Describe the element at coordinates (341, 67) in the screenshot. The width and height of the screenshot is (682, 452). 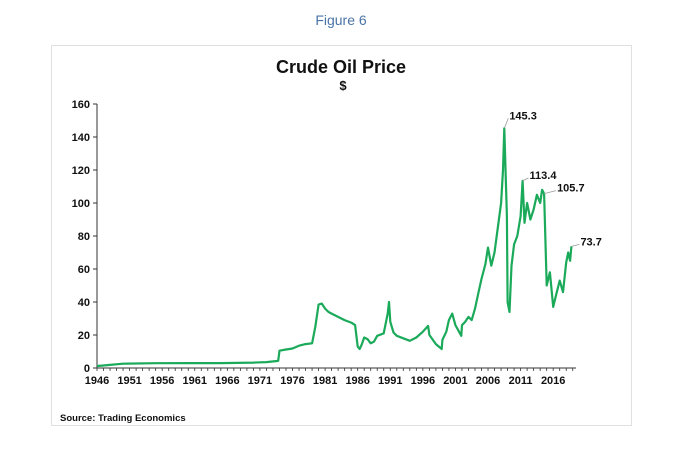
I see `chart-title: Crude Oil Price` at that location.